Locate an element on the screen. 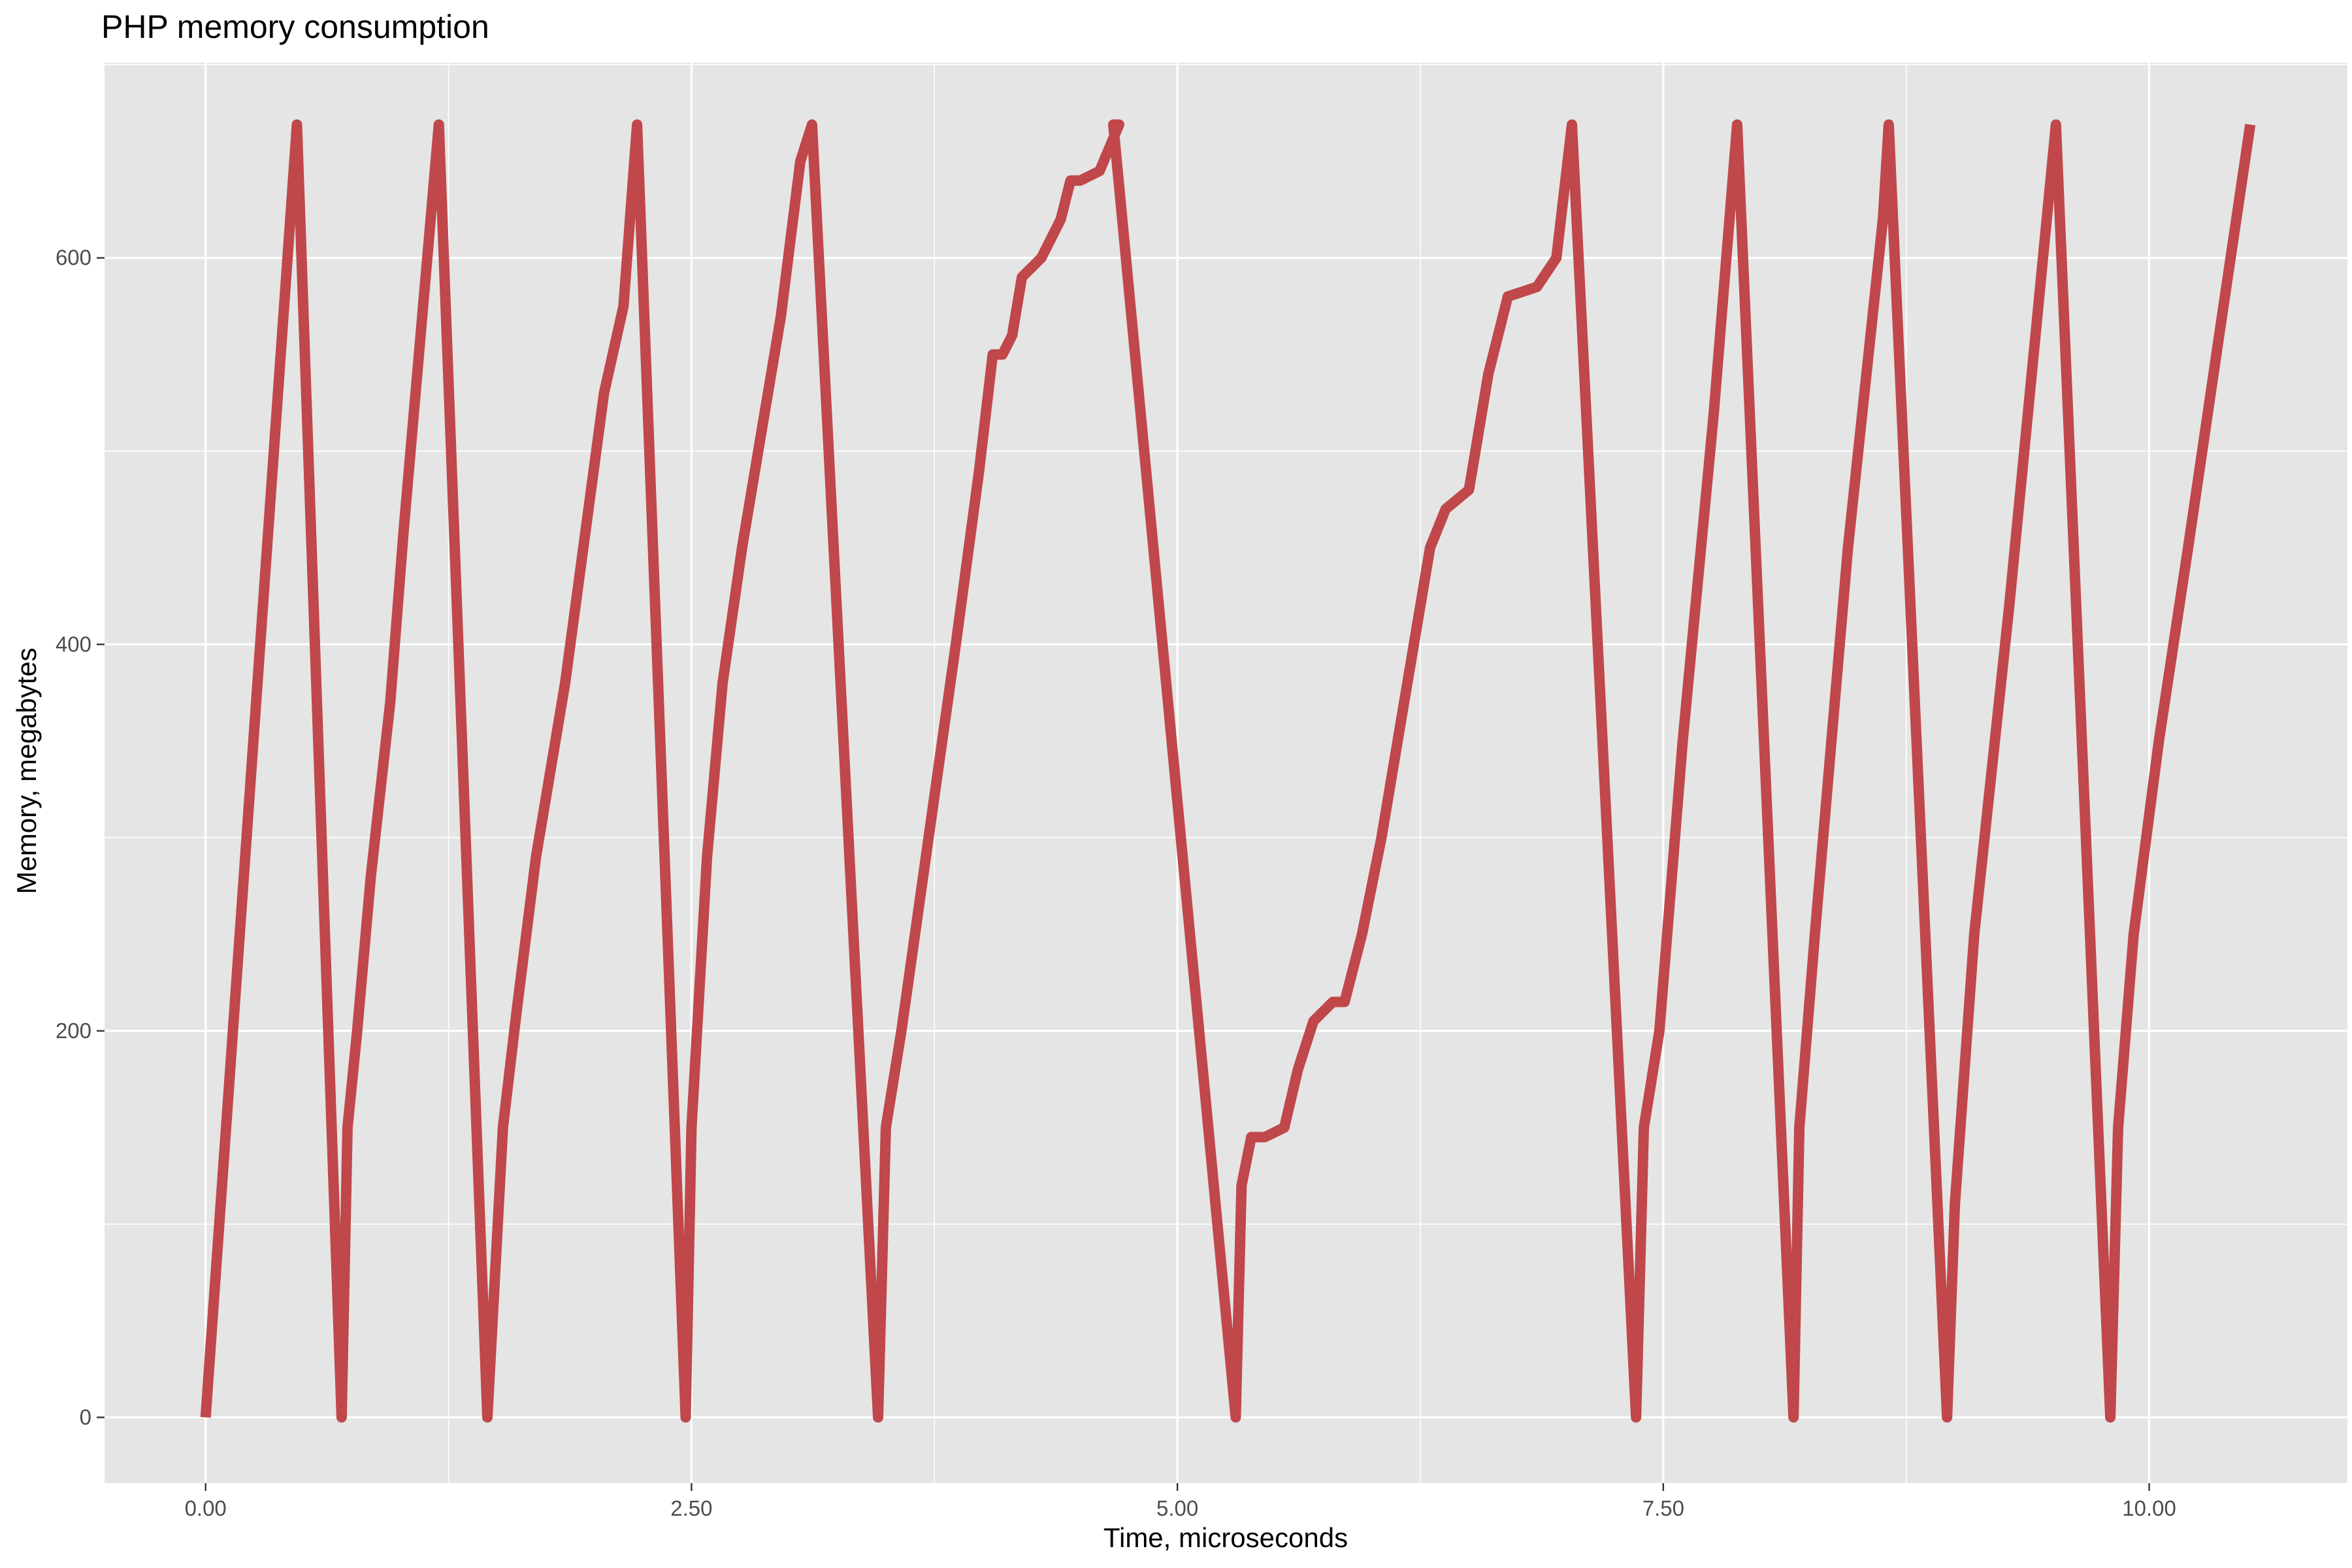 The width and height of the screenshot is (2352, 1568). y-tick-label: 400 is located at coordinates (73, 644).